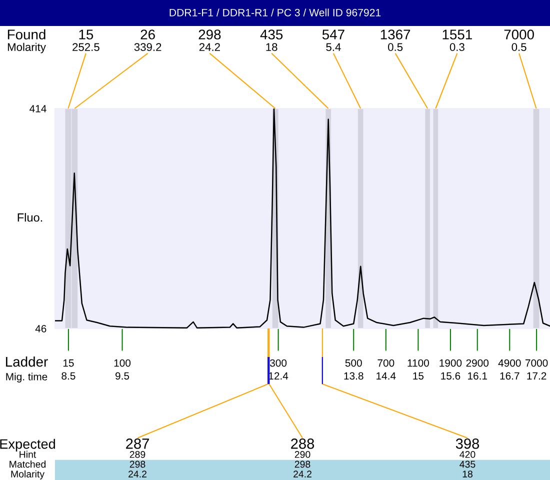 The image size is (550, 480). I want to click on x-axis-title: Ladder Mig. time, so click(27, 369).